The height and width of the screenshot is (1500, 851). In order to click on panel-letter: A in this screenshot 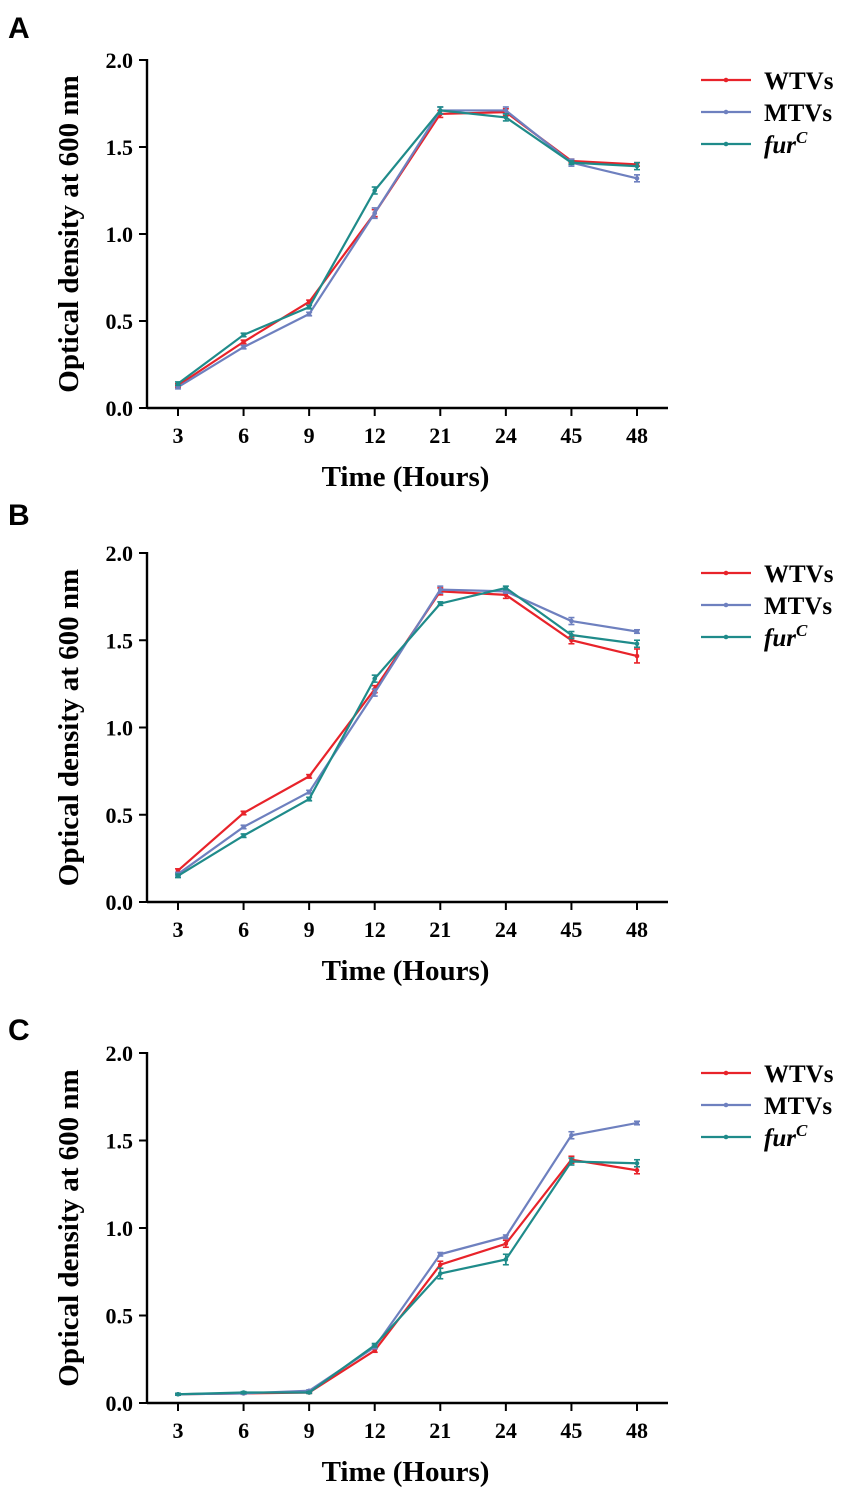, I will do `click(19, 28)`.